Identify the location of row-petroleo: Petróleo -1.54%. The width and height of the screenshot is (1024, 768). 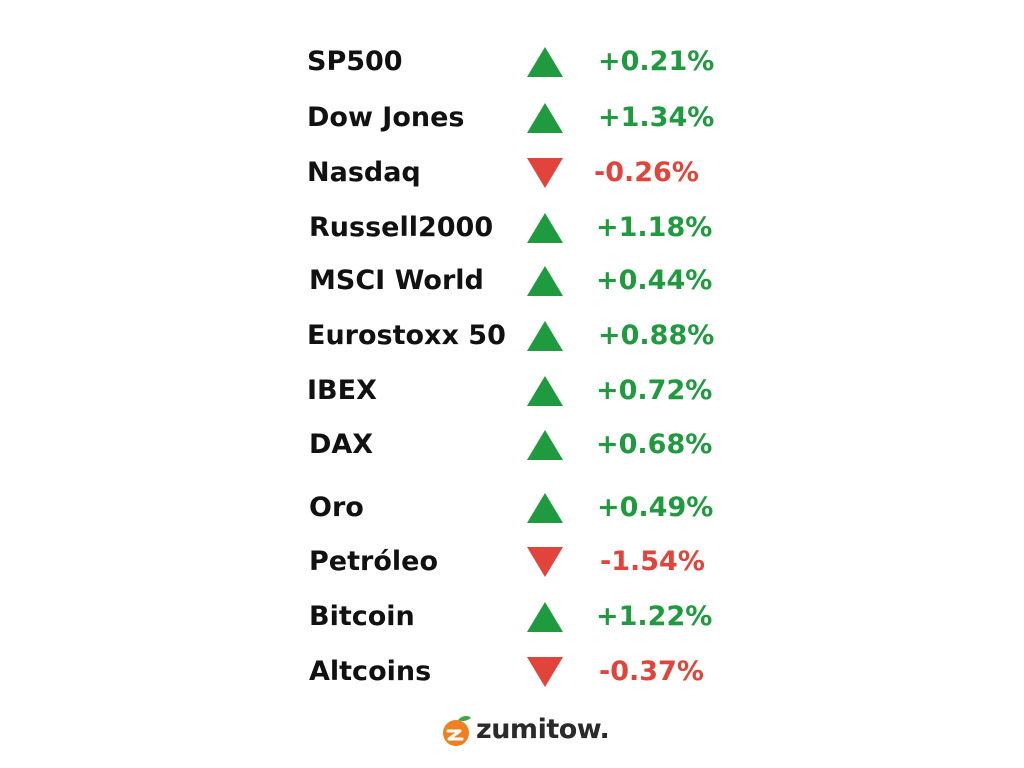
(512, 562).